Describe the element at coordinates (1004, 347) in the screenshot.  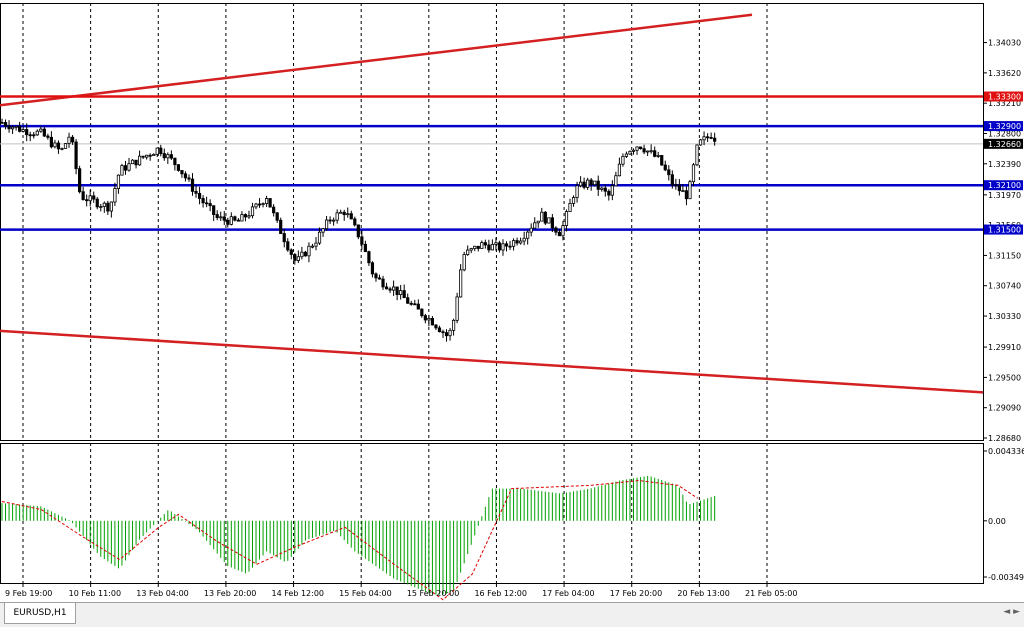
I see `price-tick-label: 1.29910` at that location.